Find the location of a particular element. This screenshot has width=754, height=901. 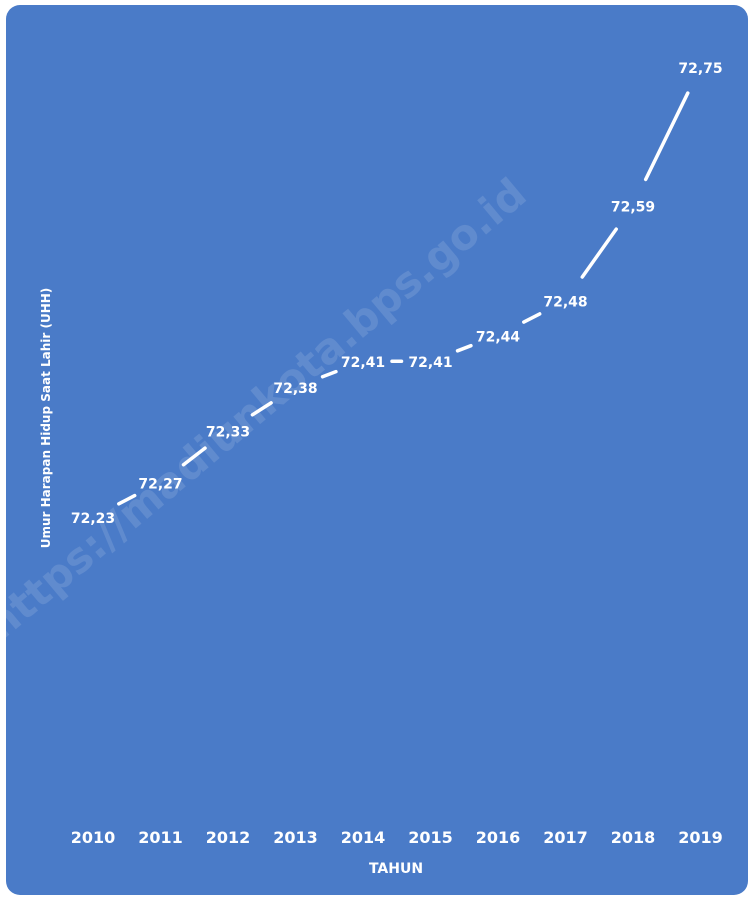

line-segment-2011-2012 is located at coordinates (194, 456).